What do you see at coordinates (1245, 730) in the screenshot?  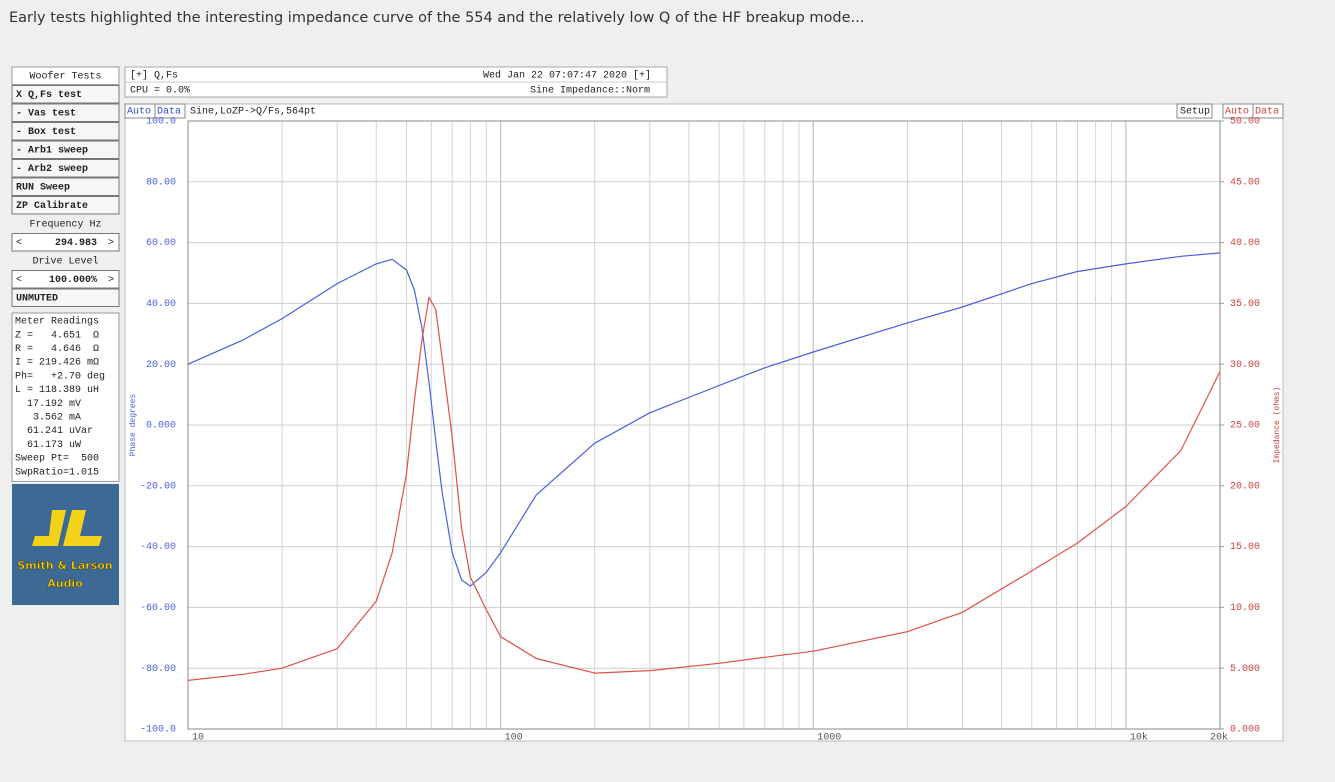 I see `y2-tick-label: 0.000` at bounding box center [1245, 730].